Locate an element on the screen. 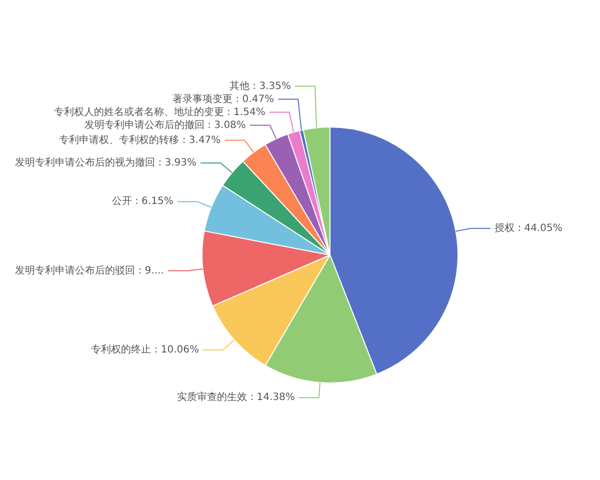 The image size is (600, 480). slice-label: 专利申请权、专利权的转移 : 3.47% is located at coordinates (140, 140).